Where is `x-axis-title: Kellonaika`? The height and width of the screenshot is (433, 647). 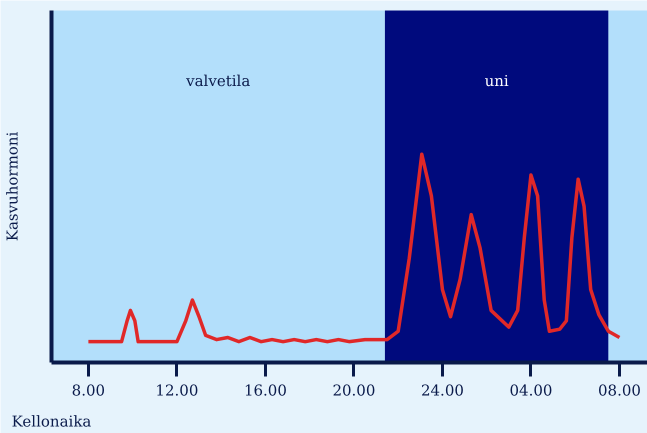 x-axis-title: Kellonaika is located at coordinates (52, 421).